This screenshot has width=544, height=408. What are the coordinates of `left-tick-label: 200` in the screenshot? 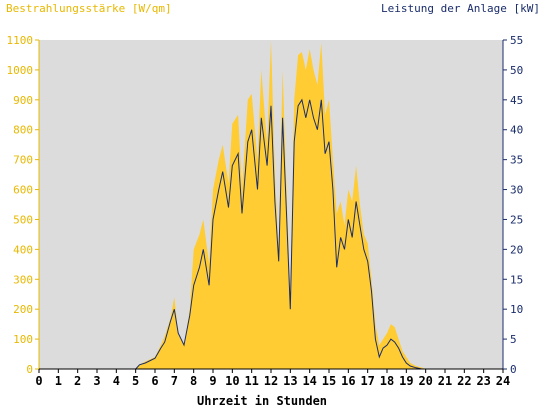 It's located at (23, 309).